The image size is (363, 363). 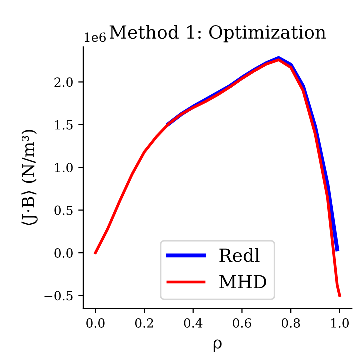 I want to click on x-tick-label: 1.0, so click(x=340, y=323).